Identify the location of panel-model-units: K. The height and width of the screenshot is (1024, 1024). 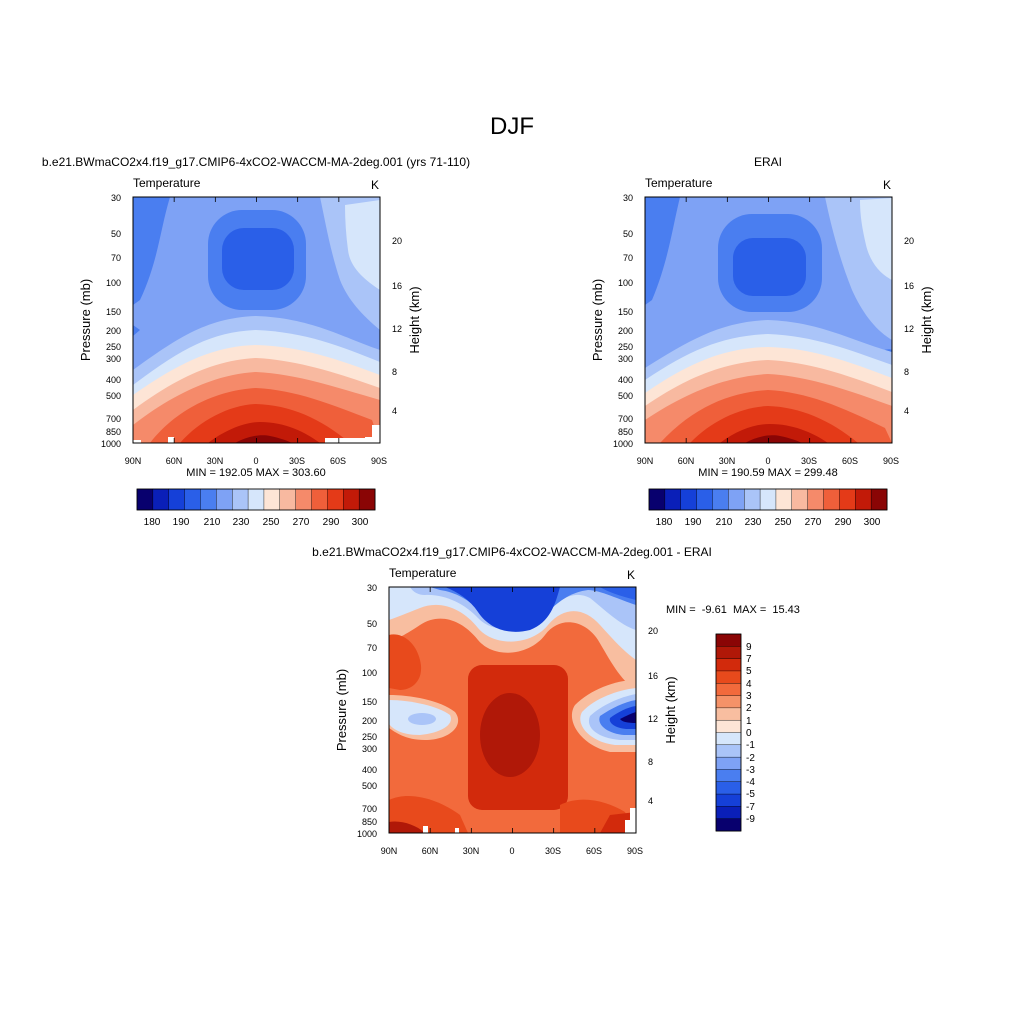
(375, 185).